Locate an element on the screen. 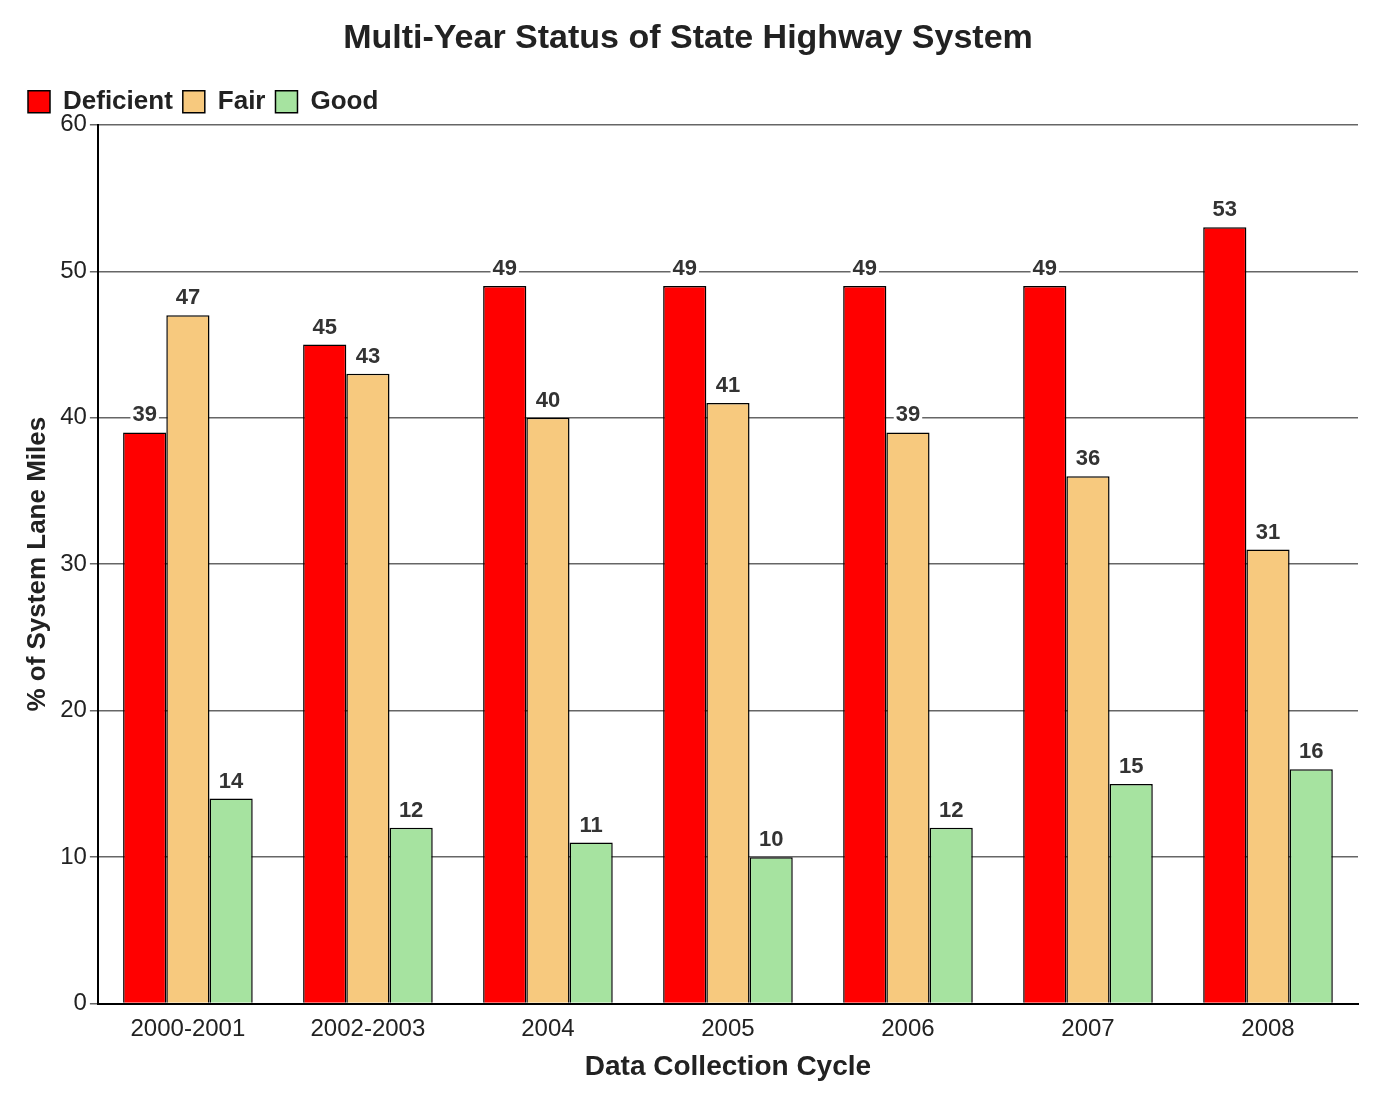  x-tick-label: 2000-2001 is located at coordinates (188, 1027).